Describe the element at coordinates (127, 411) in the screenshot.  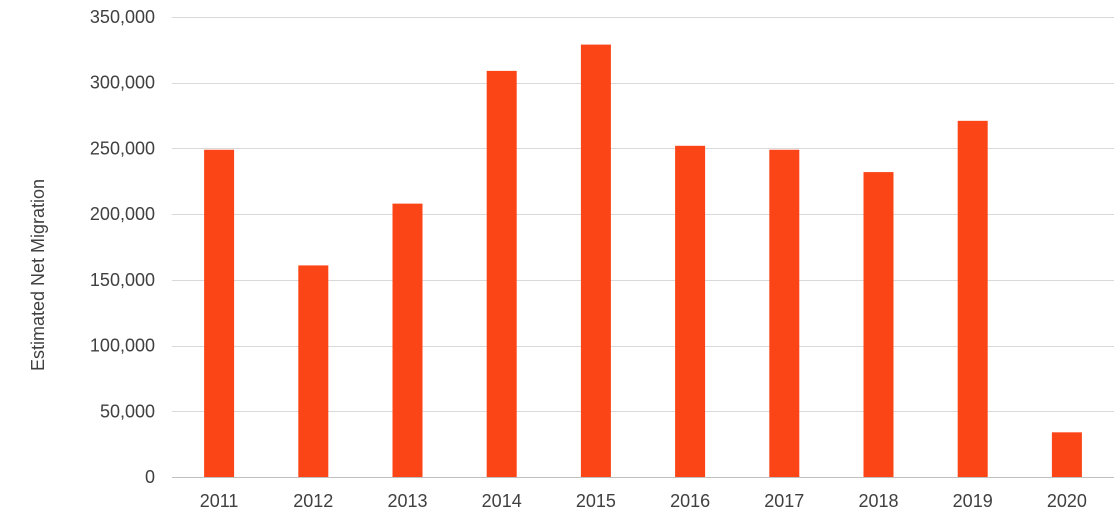
I see `y-tick-label: 50,000` at that location.